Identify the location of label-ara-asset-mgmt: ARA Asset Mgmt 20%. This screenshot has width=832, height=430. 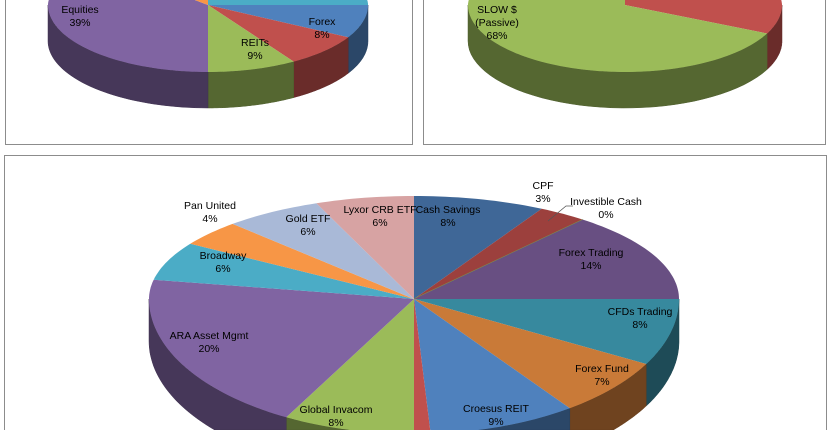
(209, 342).